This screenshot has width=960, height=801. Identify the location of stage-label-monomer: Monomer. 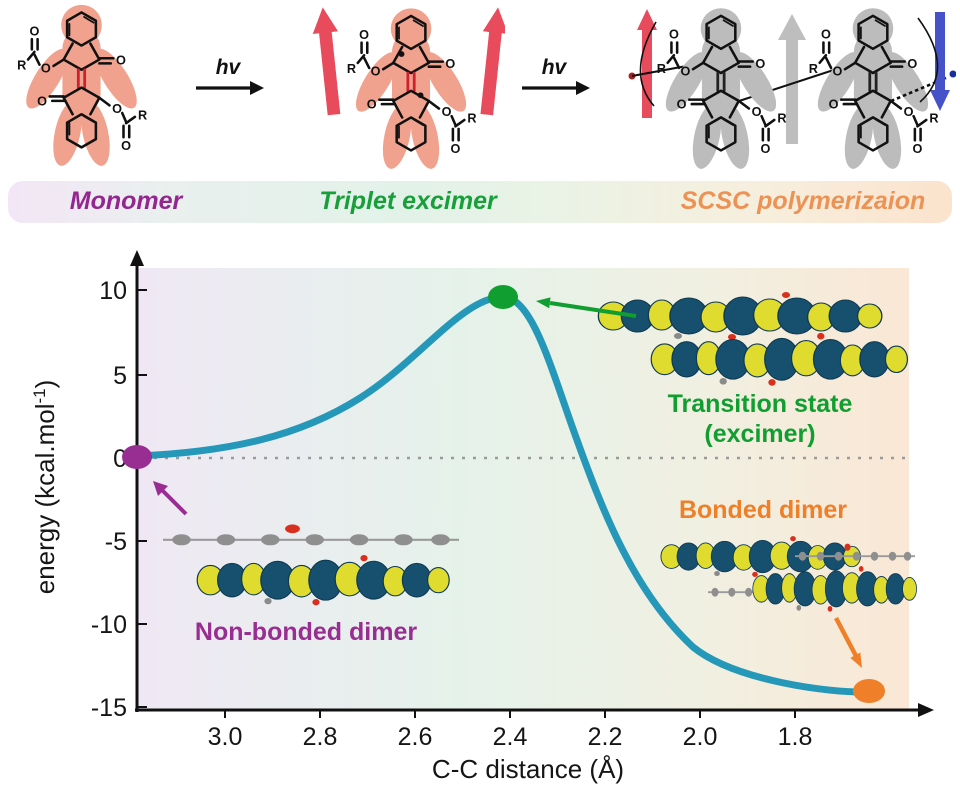
(126, 201).